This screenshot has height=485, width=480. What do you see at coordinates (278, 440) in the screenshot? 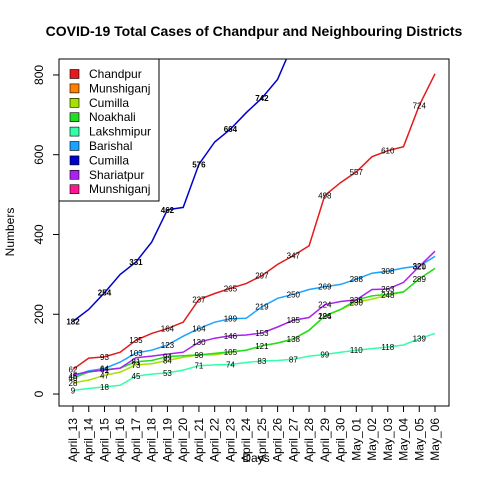
I see `x-tick-label: April_26` at bounding box center [278, 440].